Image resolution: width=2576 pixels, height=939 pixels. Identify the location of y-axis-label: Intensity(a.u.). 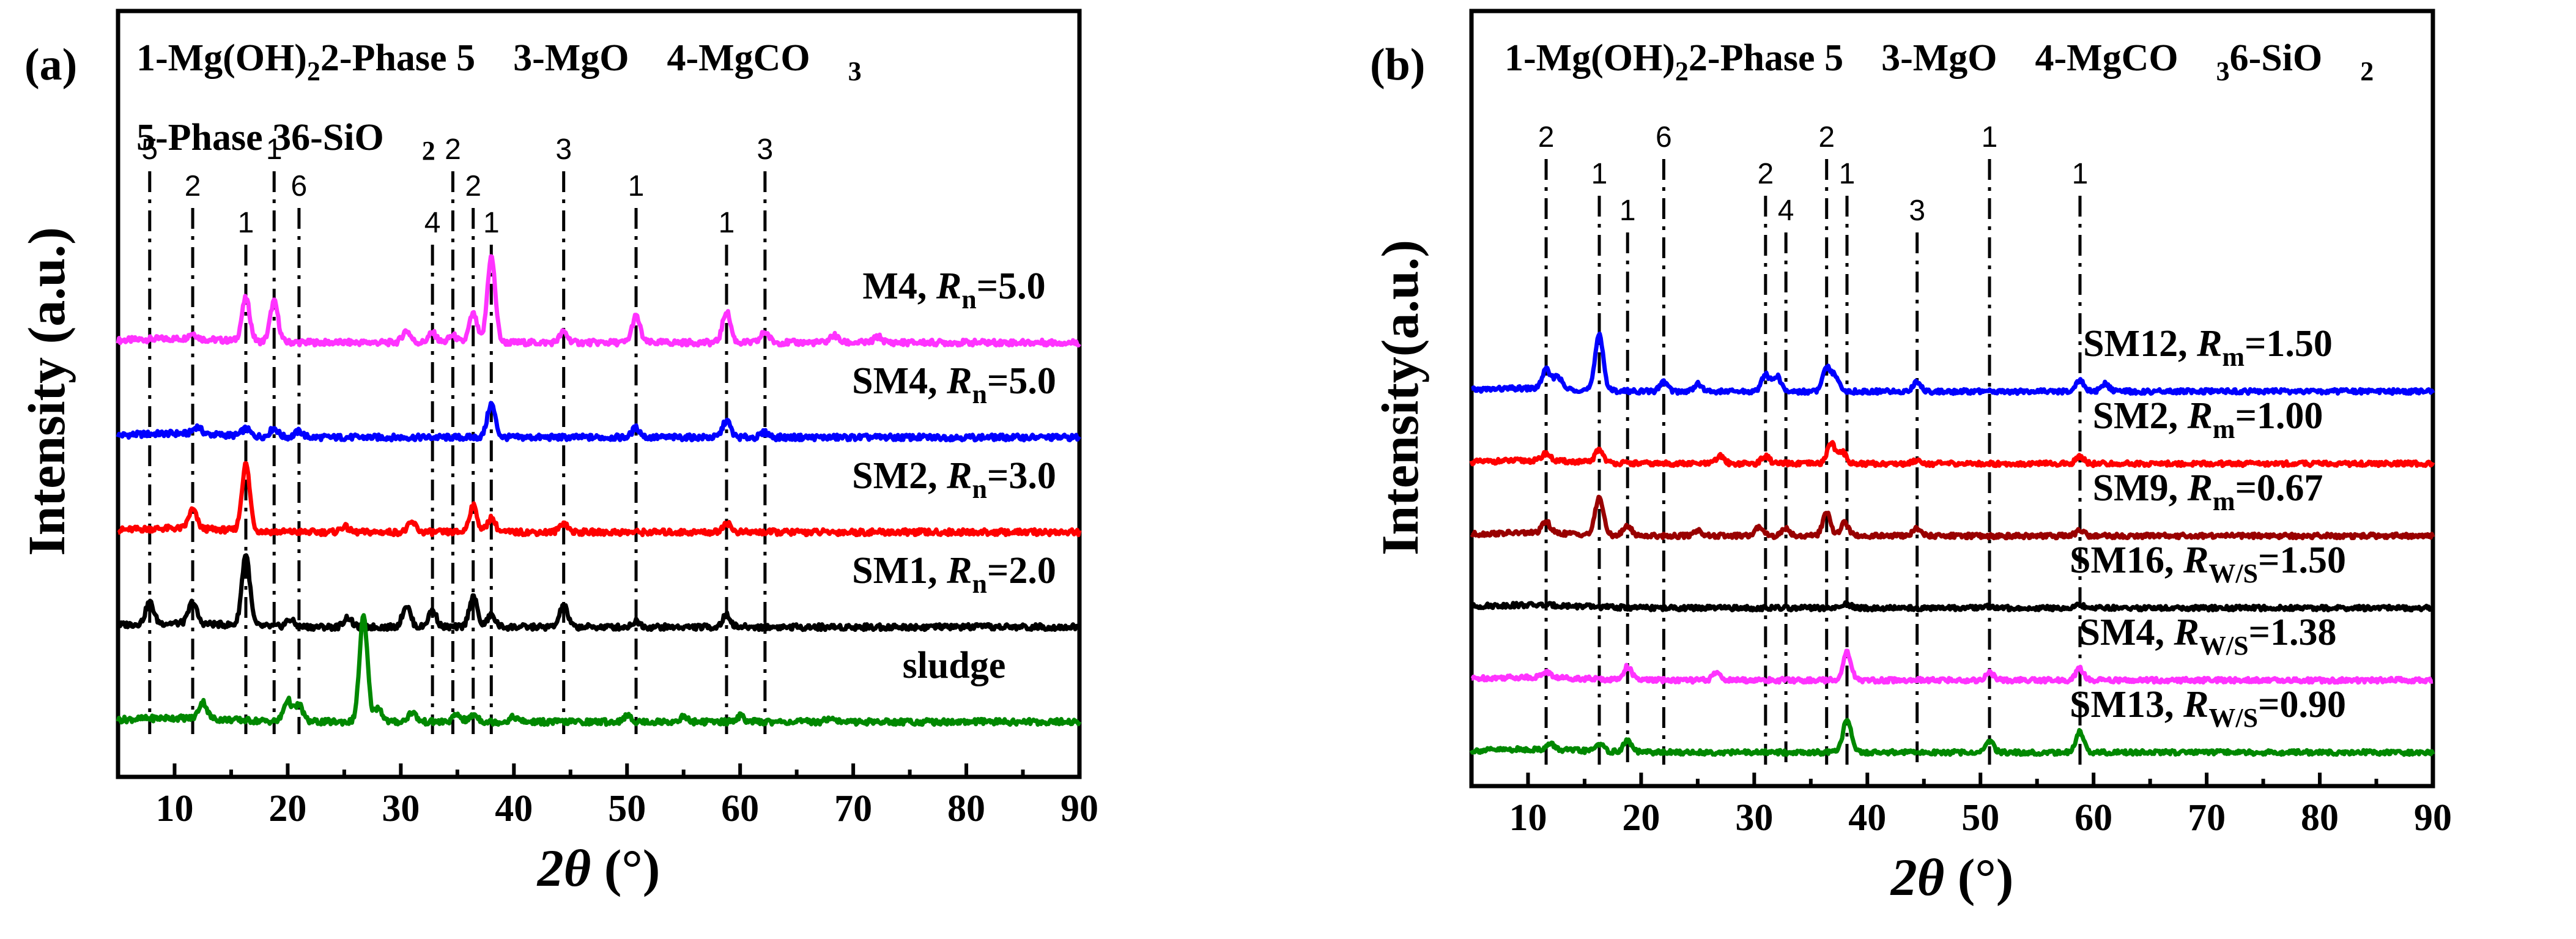
(1400, 397).